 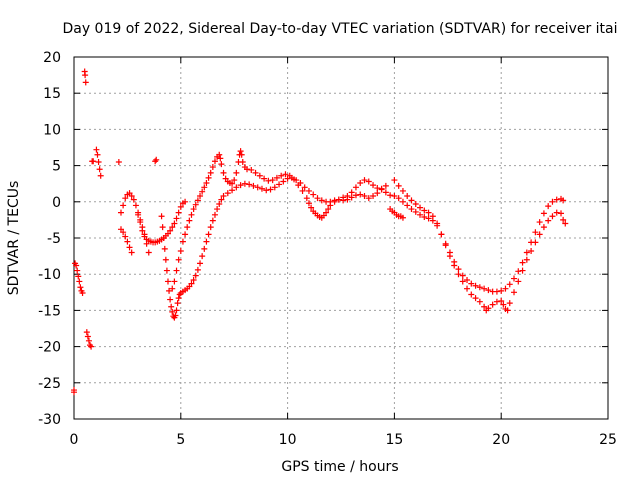 I want to click on y-tick-label: -5, so click(x=54, y=239).